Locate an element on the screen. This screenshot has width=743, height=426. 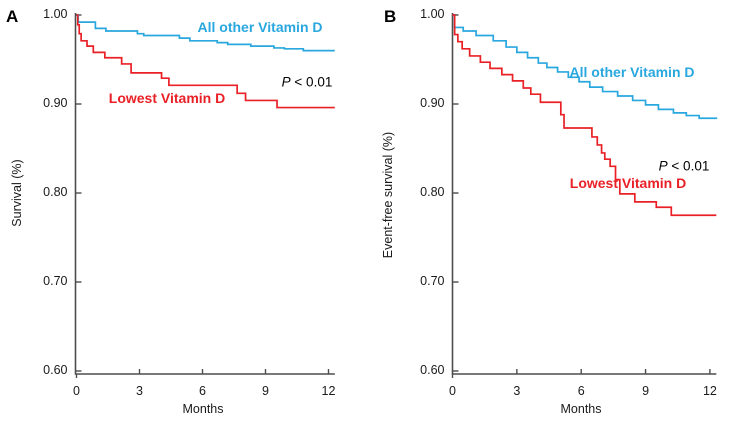
y-tick-label-a-0.80: 0.80 is located at coordinates (55, 192).